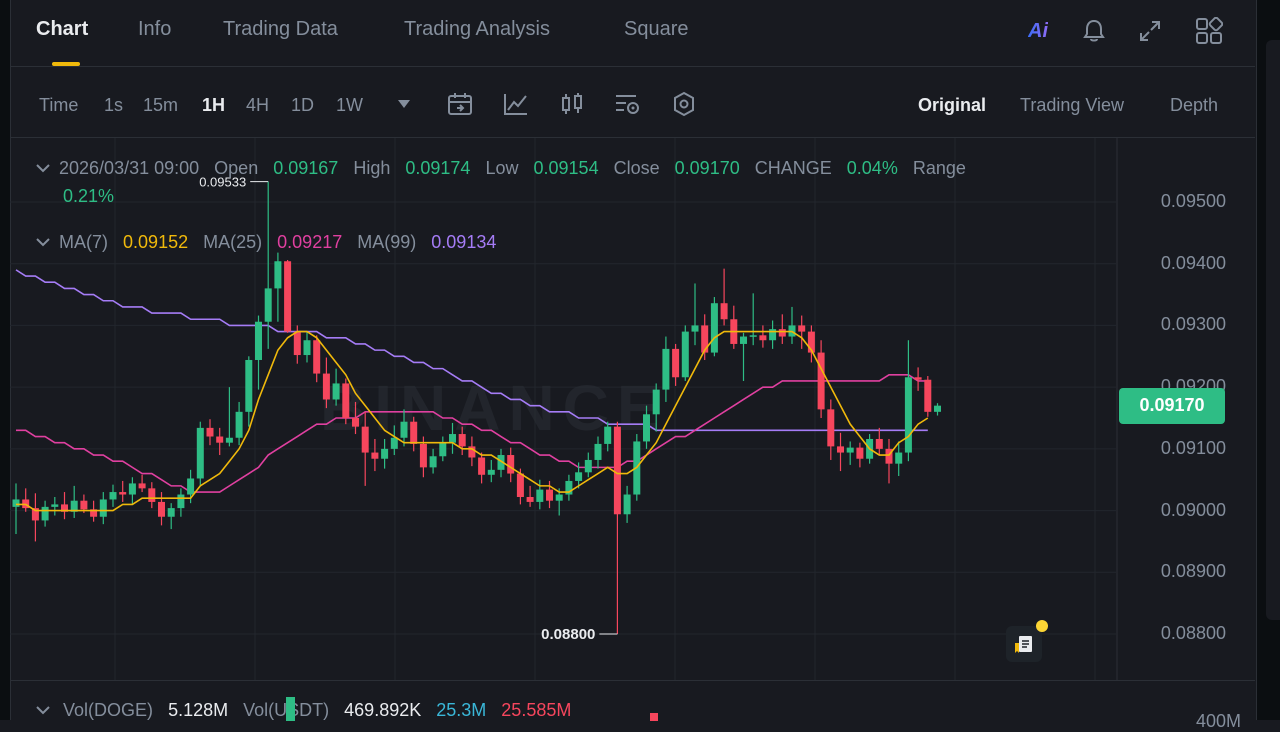 The height and width of the screenshot is (732, 1280). What do you see at coordinates (1072, 105) in the screenshot?
I see `view-trading-view: Trading View` at bounding box center [1072, 105].